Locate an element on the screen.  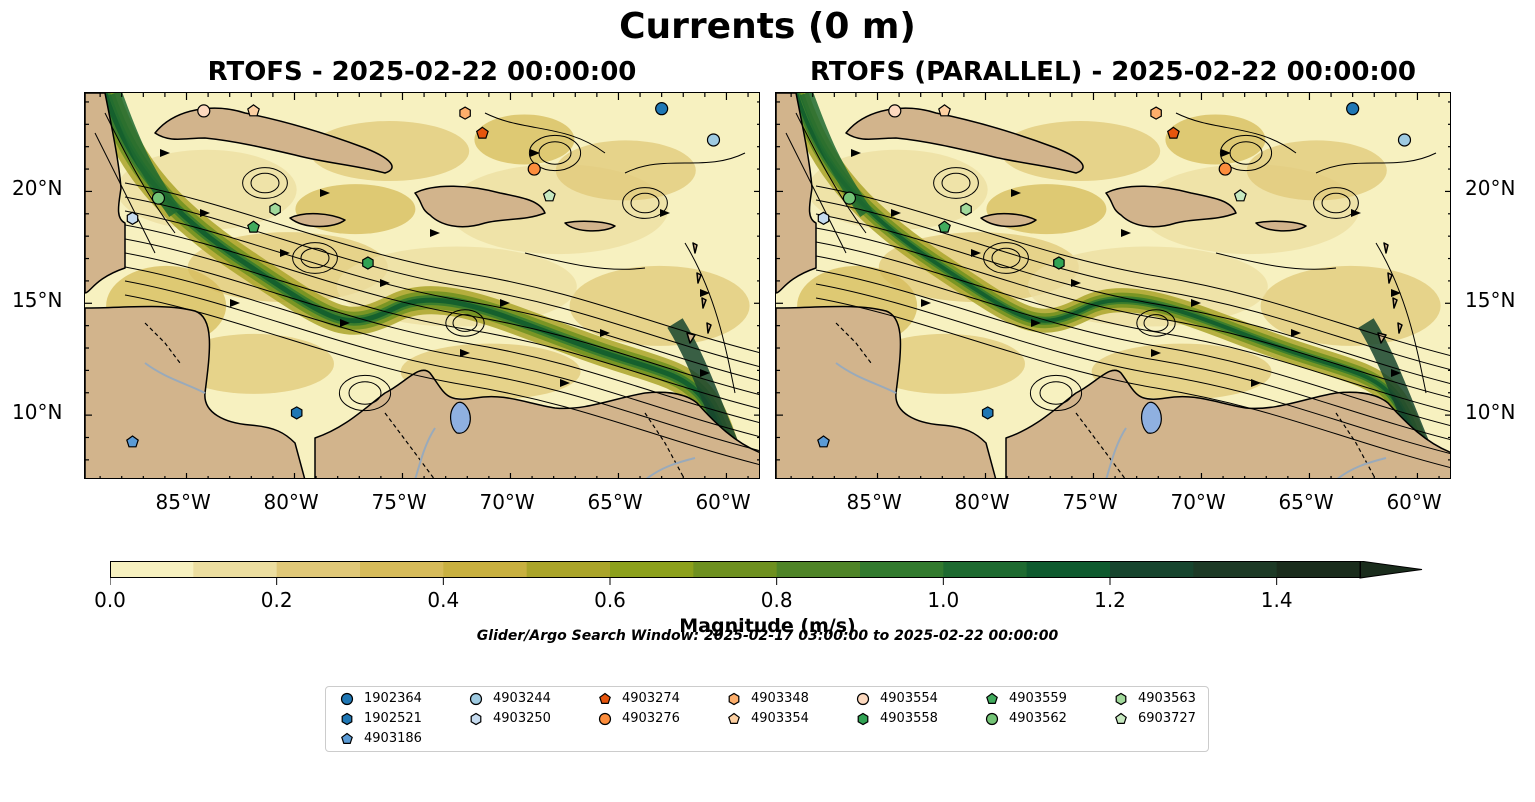
lat-label-10n-left: 10°N is located at coordinates (37, 412).